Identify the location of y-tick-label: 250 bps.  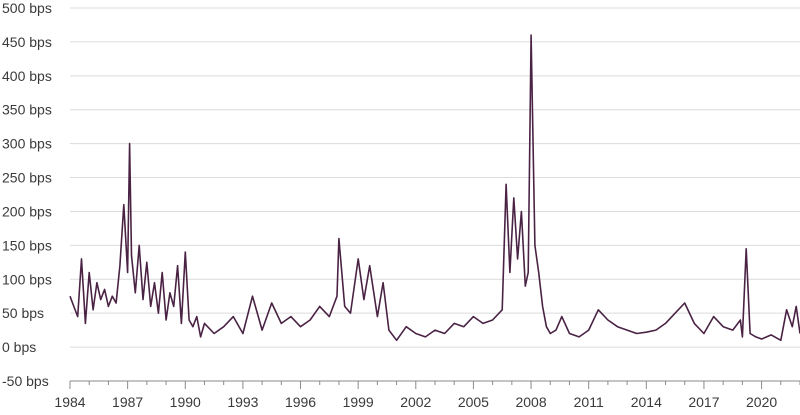
(27, 178).